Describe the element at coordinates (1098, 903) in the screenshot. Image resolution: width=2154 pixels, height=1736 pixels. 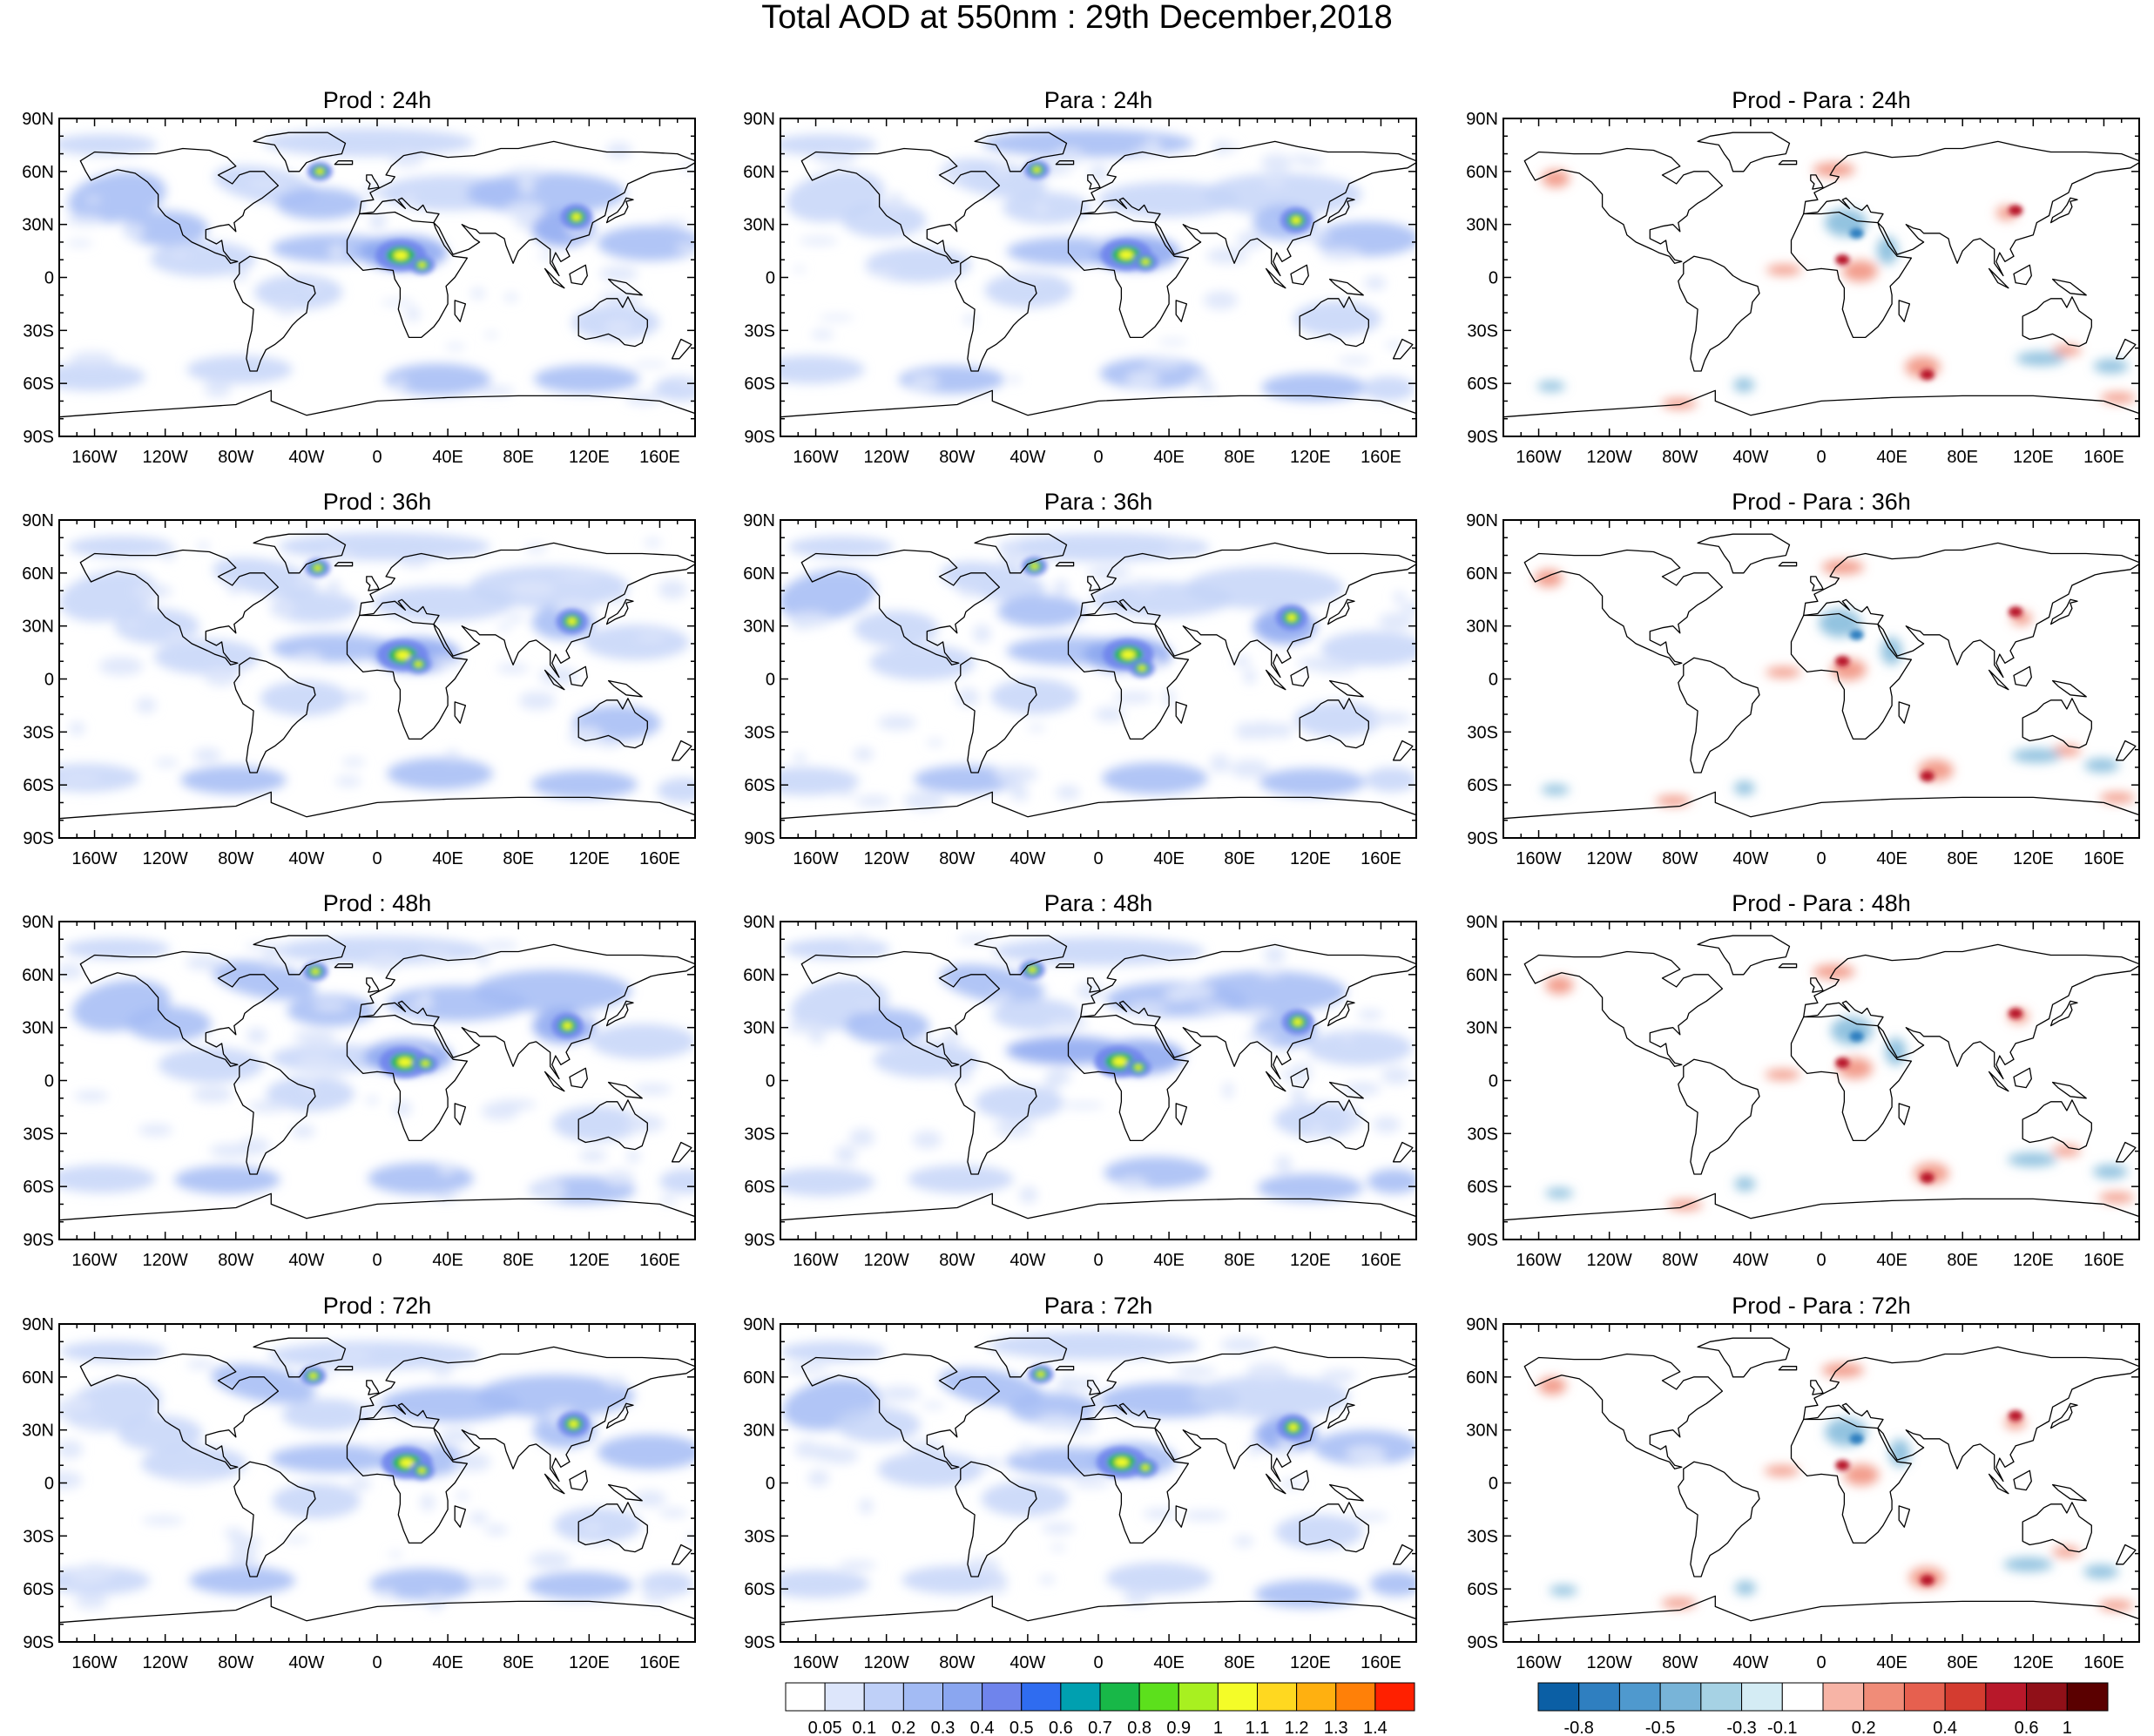
I see `panel-title: Para : 48h` at that location.